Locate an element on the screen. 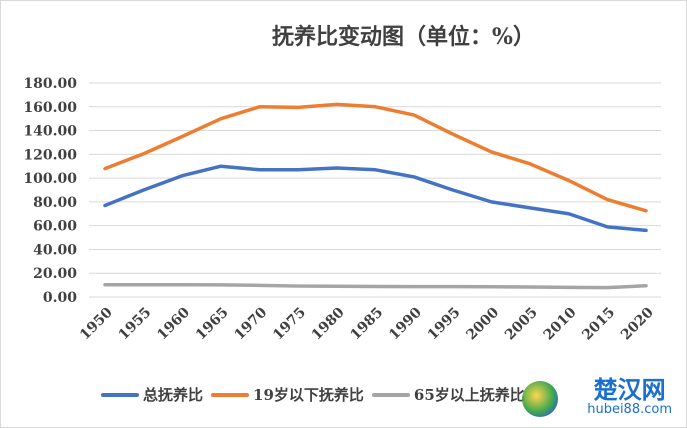 This screenshot has height=428, width=687. y-tick-label: 60.00 is located at coordinates (55, 227).